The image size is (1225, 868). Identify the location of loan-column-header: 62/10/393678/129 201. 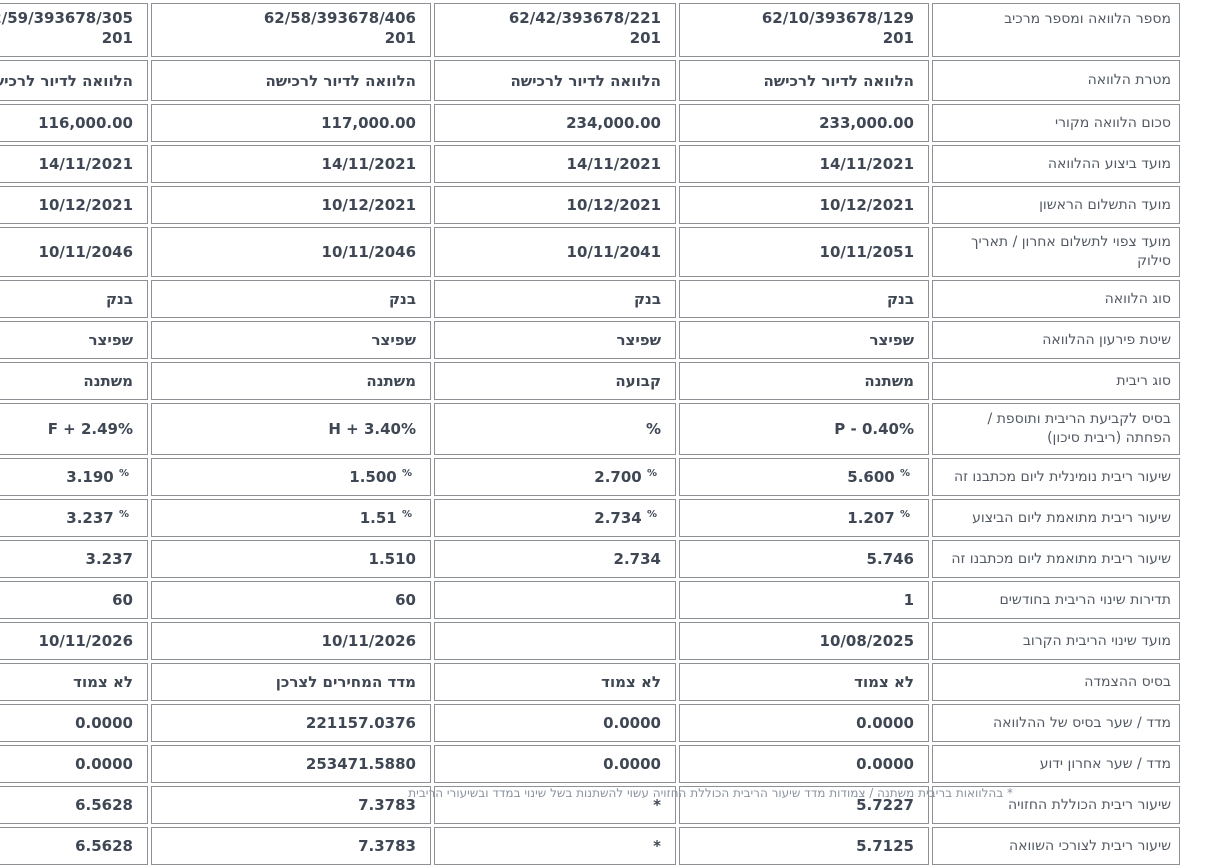
(804, 30).